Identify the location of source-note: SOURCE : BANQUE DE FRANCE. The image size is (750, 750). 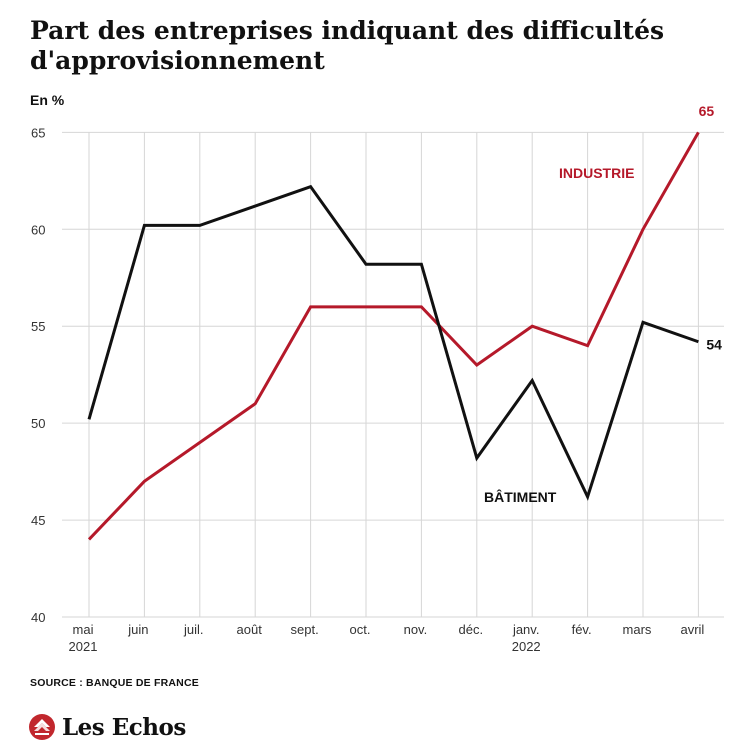
(114, 683).